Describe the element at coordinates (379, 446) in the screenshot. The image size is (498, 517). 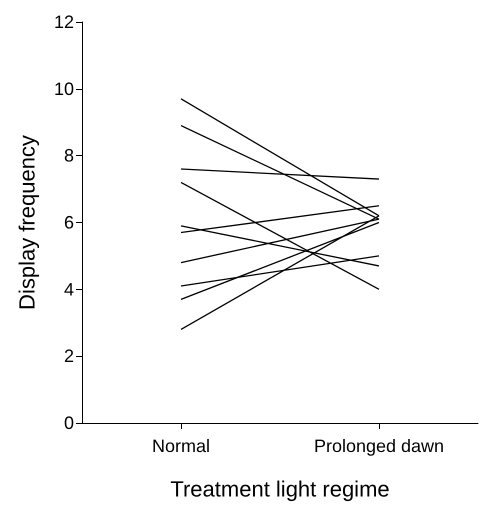
I see `x-tick-label: Prolonged dawn` at that location.